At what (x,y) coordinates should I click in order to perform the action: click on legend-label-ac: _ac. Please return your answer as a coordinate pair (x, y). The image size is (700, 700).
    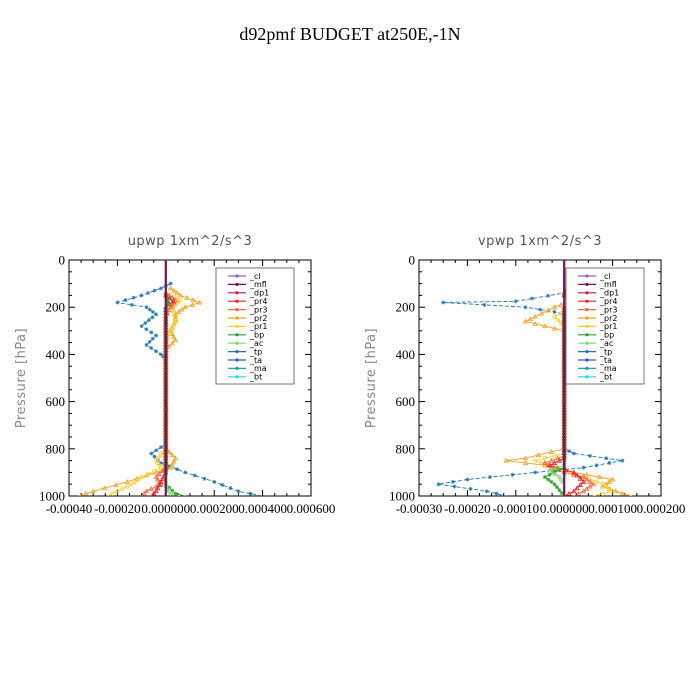
    Looking at the image, I should click on (256, 343).